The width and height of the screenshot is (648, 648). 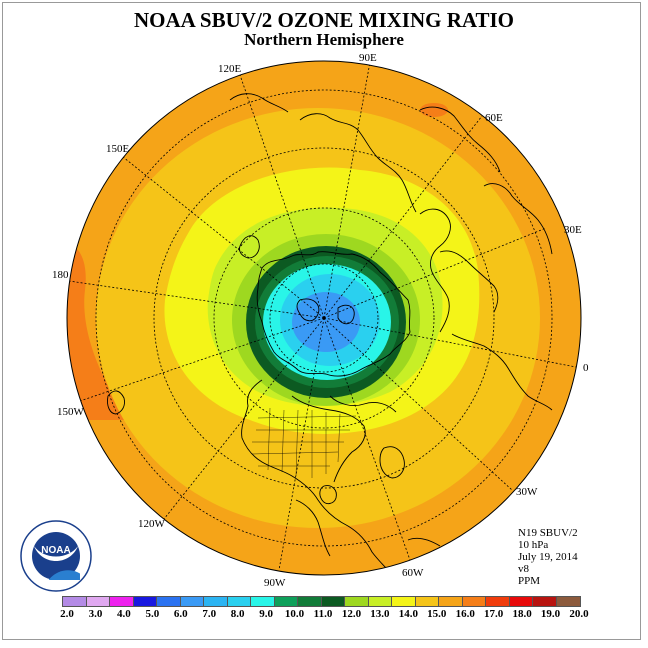 I want to click on lon-label-30e: 30E, so click(x=573, y=230).